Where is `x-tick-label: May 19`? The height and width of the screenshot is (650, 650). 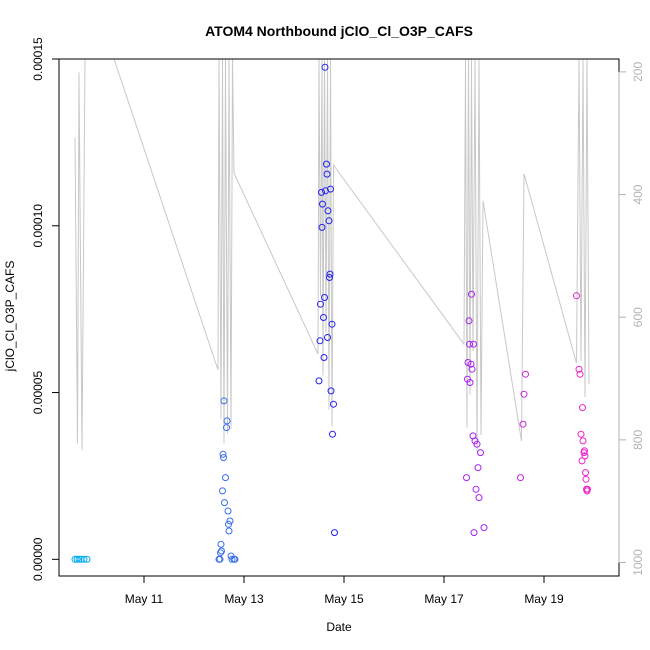 x-tick-label: May 19 is located at coordinates (544, 599).